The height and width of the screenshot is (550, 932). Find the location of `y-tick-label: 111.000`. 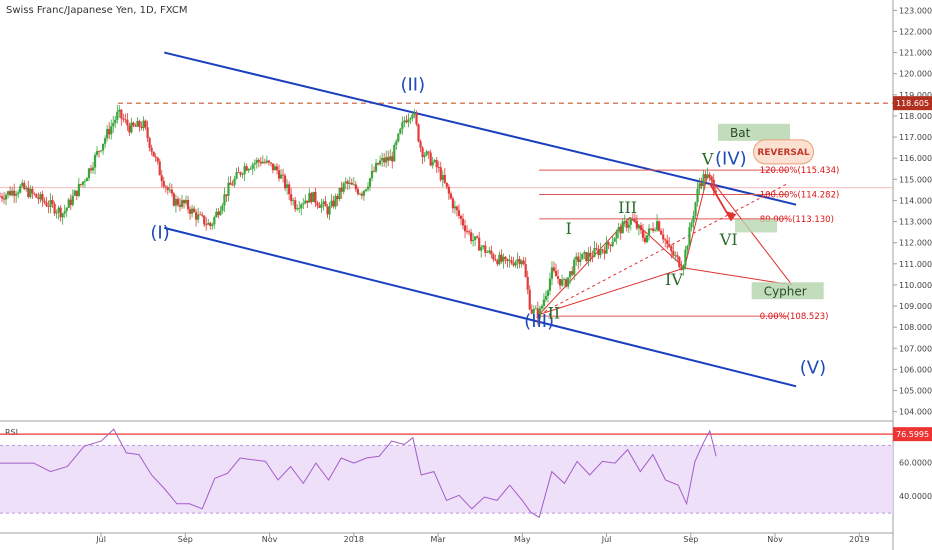

y-tick-label: 111.000 is located at coordinates (915, 264).